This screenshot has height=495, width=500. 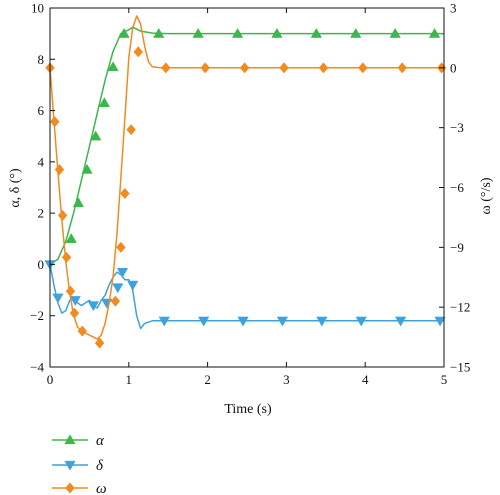 I want to click on x-tick-label: 5, so click(x=444, y=379).